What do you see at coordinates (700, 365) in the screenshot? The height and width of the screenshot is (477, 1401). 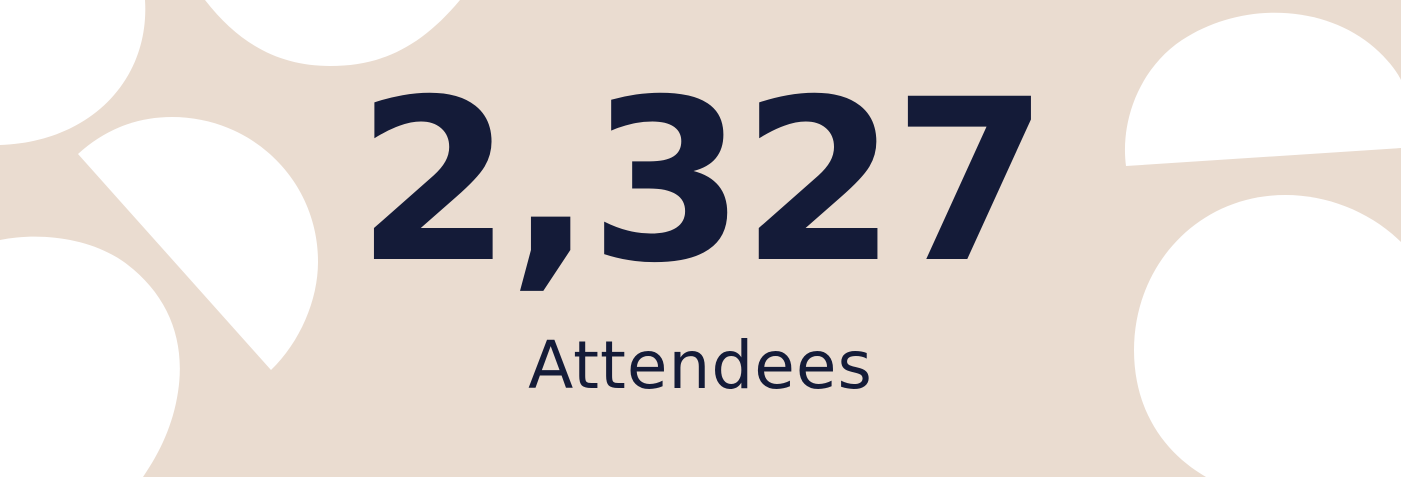 I see `attendee-label: Attendees` at bounding box center [700, 365].